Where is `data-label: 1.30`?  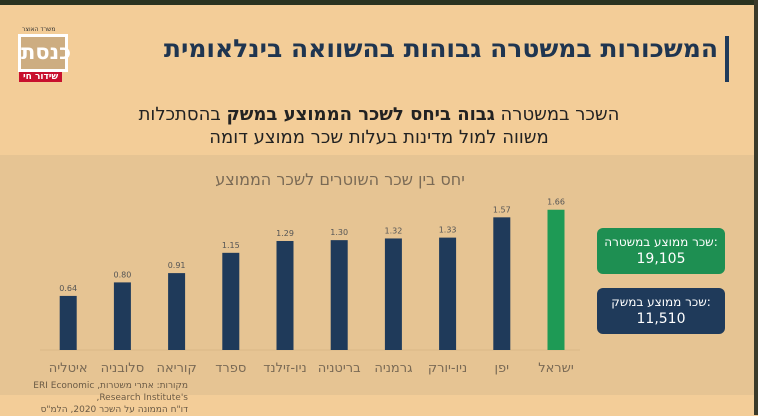
data-label: 1.30 is located at coordinates (339, 232).